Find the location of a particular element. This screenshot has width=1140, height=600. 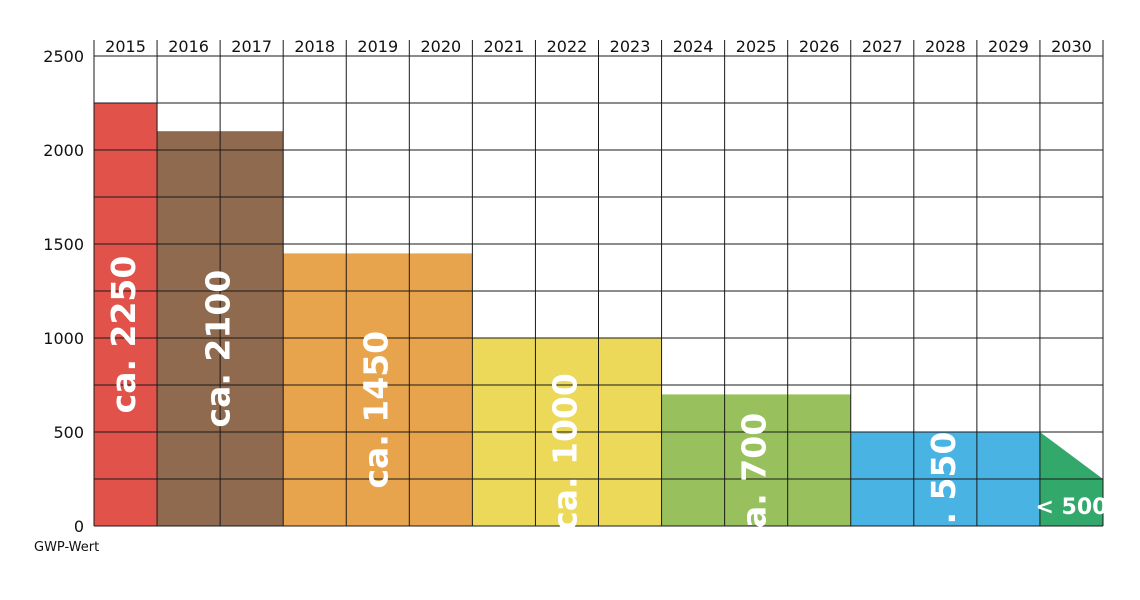

segment-label-3: ca. 1000 is located at coordinates (564, 452).